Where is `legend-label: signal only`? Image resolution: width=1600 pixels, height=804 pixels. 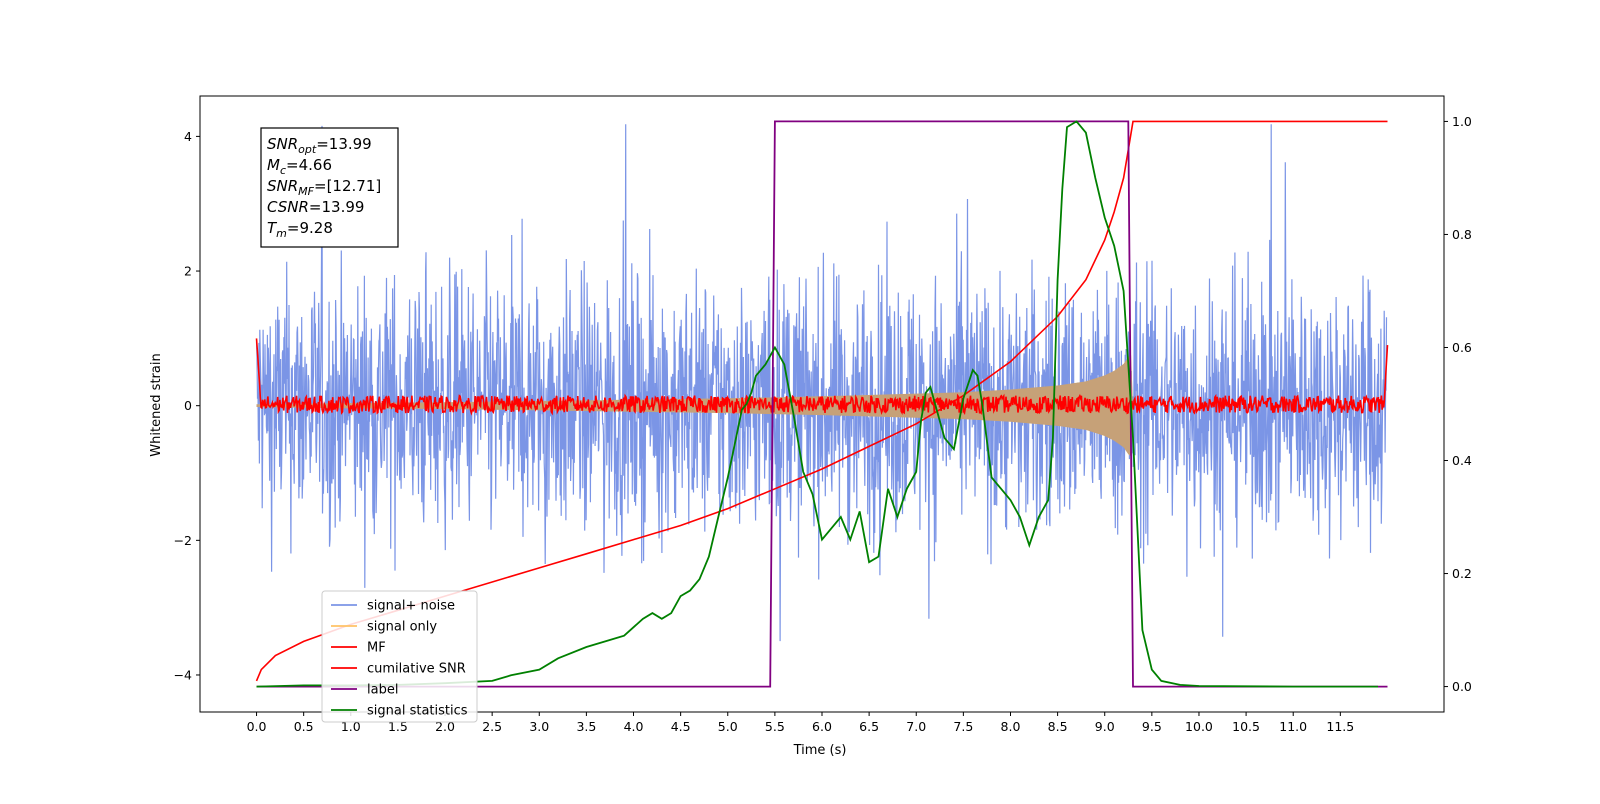
legend-label: signal only is located at coordinates (402, 627).